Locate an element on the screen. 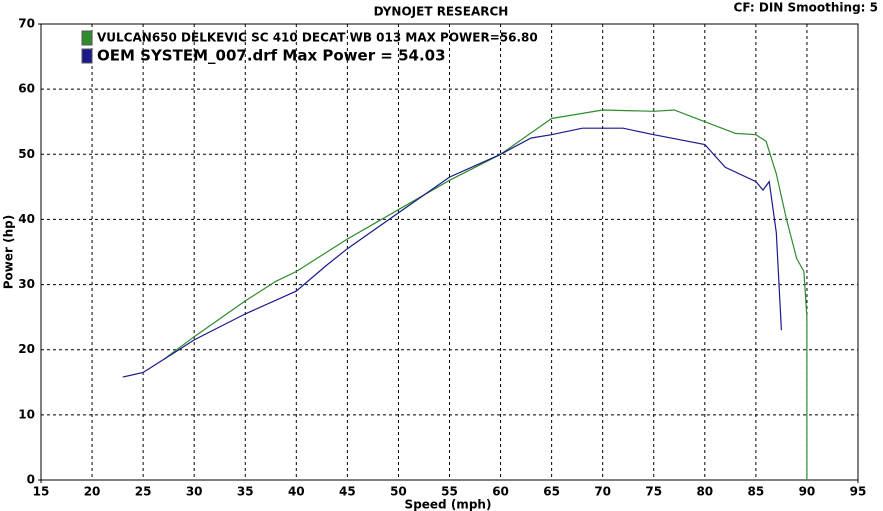  x-tick-label: 45 is located at coordinates (347, 492).